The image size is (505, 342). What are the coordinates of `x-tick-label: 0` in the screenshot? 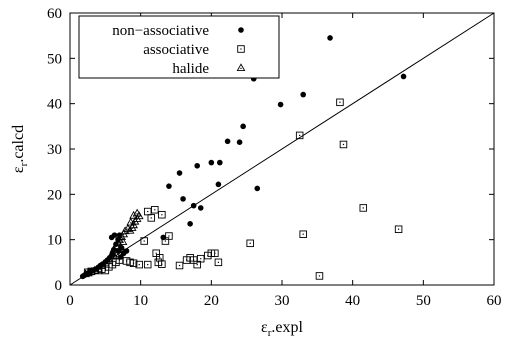 It's located at (70, 301).